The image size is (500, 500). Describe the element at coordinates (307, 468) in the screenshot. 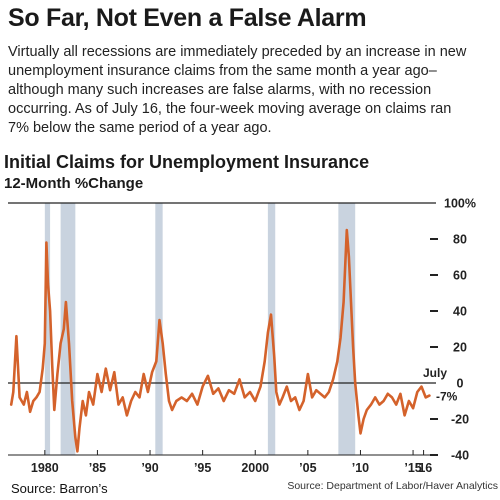

I see `x-tick-label: ’05` at that location.